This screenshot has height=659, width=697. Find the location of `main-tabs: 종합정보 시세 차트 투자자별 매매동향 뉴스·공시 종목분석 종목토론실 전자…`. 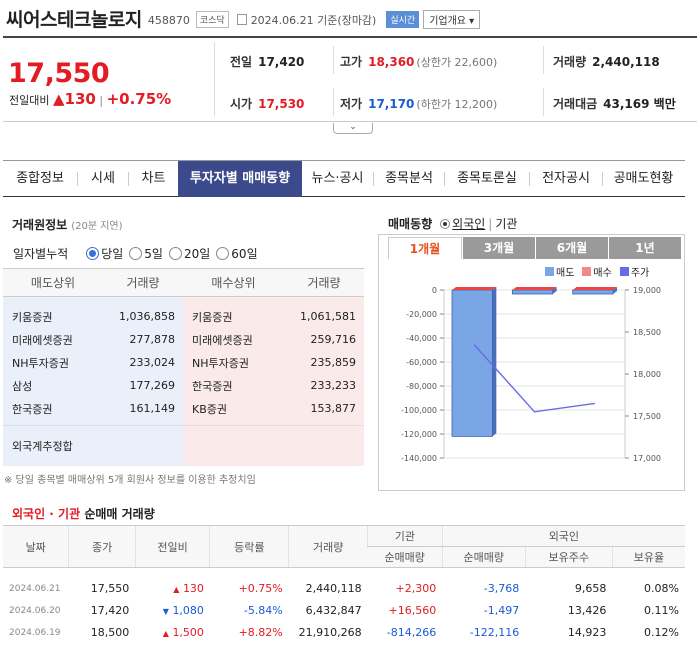

main-tabs: 종합정보 시세 차트 투자자별 매매동향 뉴스·공시 종목분석 종목토론실 전자… is located at coordinates (344, 178).